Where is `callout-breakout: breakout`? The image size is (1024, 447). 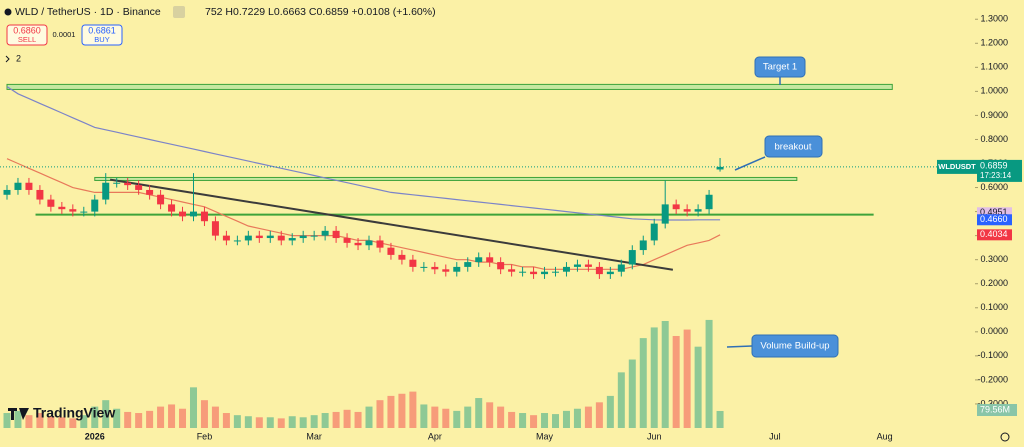 callout-breakout: breakout is located at coordinates (778, 153).